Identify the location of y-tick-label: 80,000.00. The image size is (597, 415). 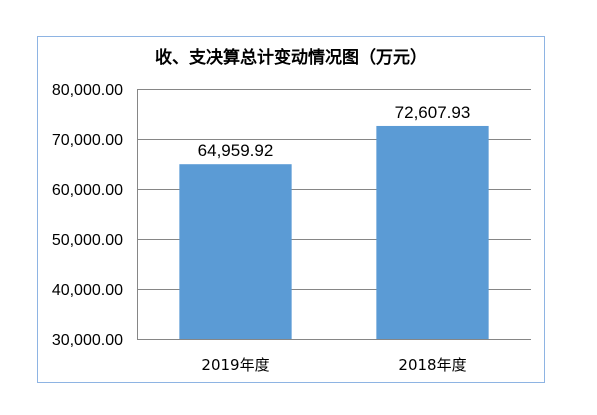
(87, 90).